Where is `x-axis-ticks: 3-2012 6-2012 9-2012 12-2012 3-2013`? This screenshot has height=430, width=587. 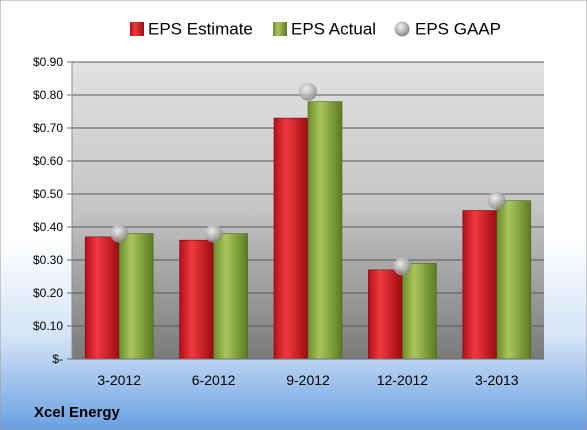 x-axis-ticks: 3-2012 6-2012 9-2012 12-2012 3-2013 is located at coordinates (307, 380).